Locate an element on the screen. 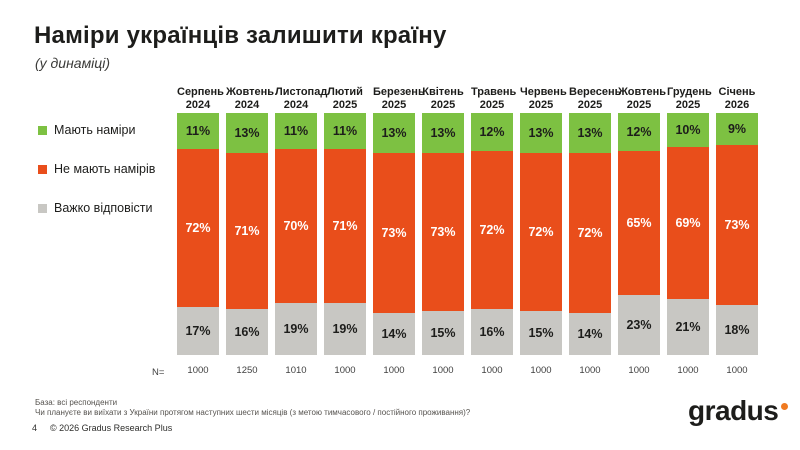 The width and height of the screenshot is (800, 450). column-header: Травень 2025 is located at coordinates (494, 98).